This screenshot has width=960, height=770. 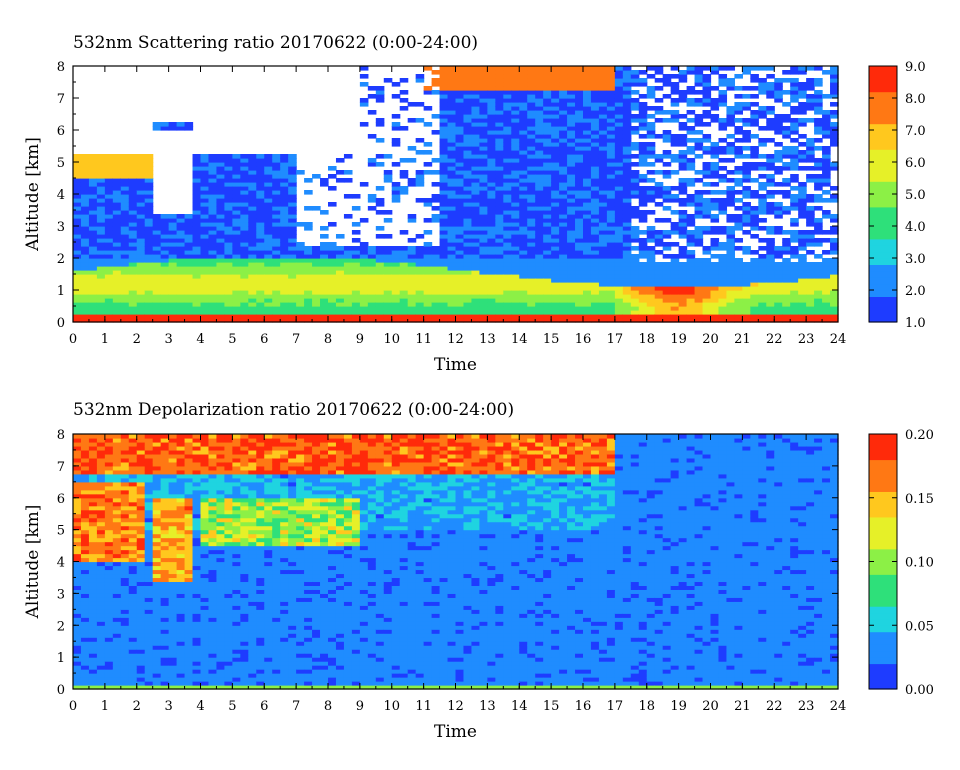 What do you see at coordinates (915, 131) in the screenshot?
I see `colorbar-tick-label: 7.0` at bounding box center [915, 131].